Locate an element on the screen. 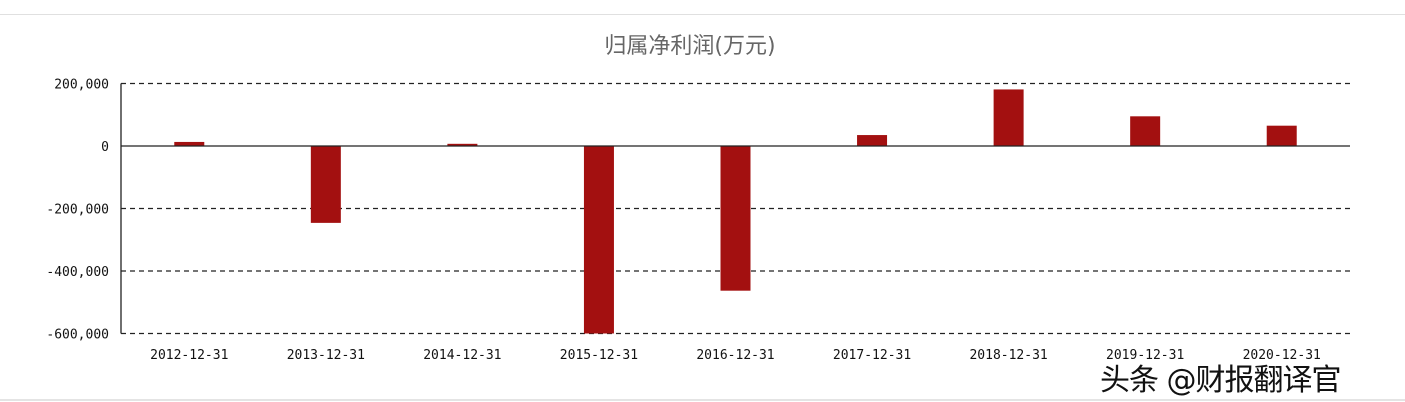 This screenshot has height=402, width=1405. x-tick-label: 2018-12-31 is located at coordinates (1008, 355).